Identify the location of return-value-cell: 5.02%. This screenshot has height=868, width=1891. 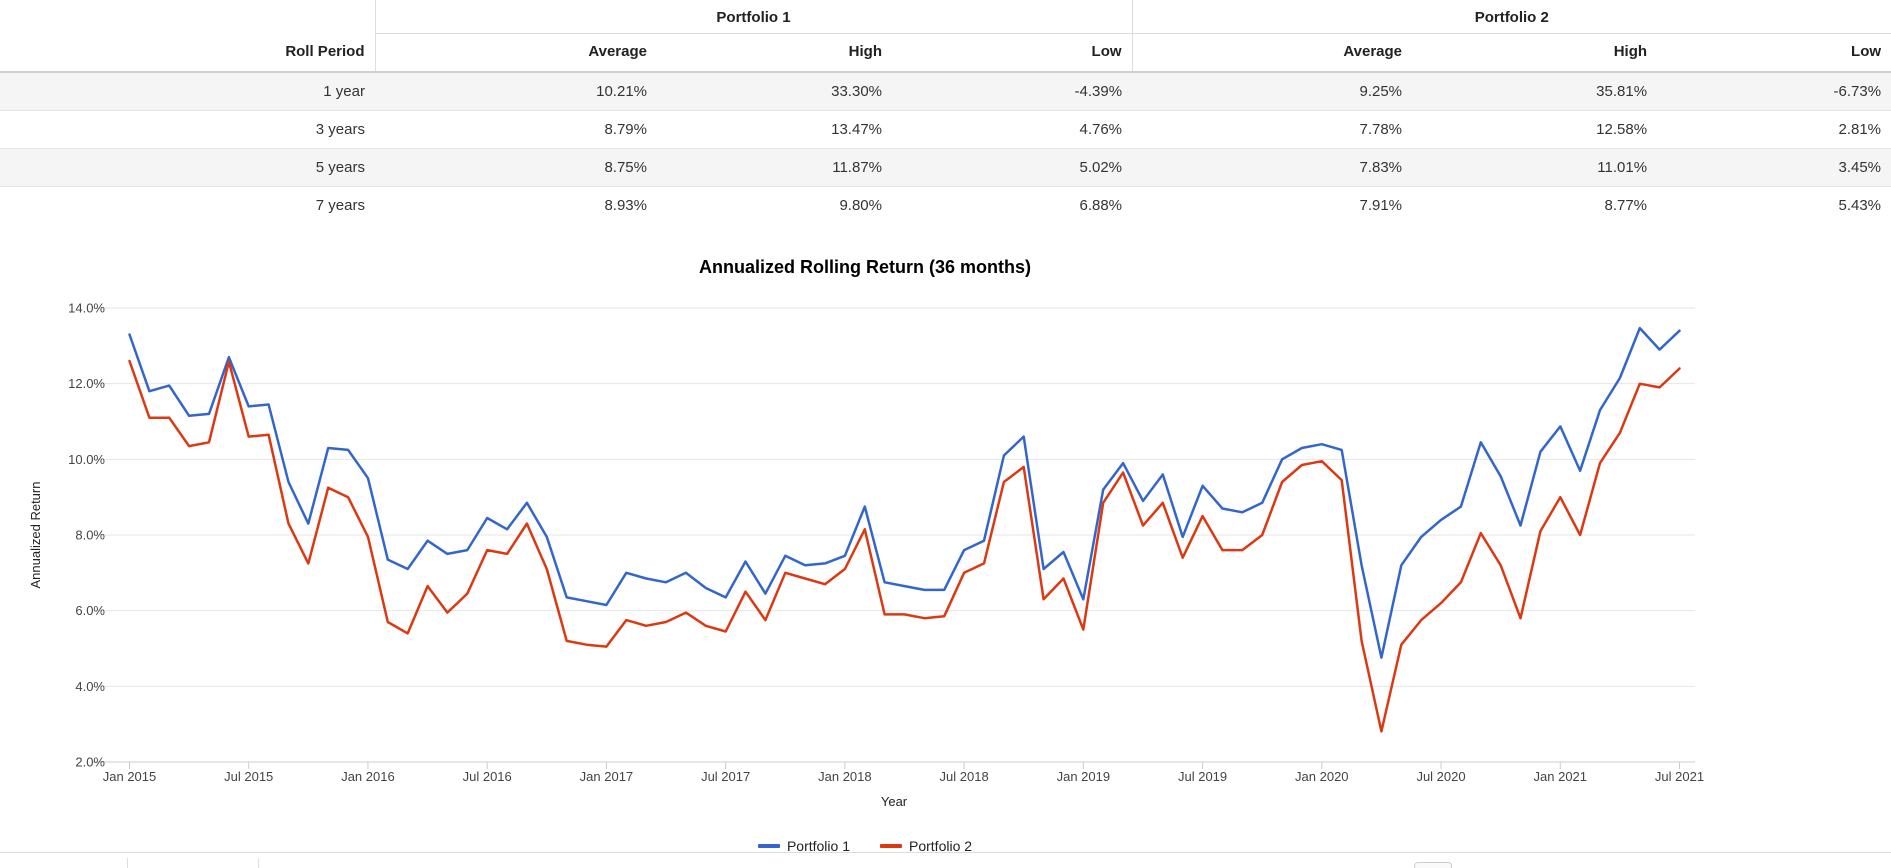
(1012, 167).